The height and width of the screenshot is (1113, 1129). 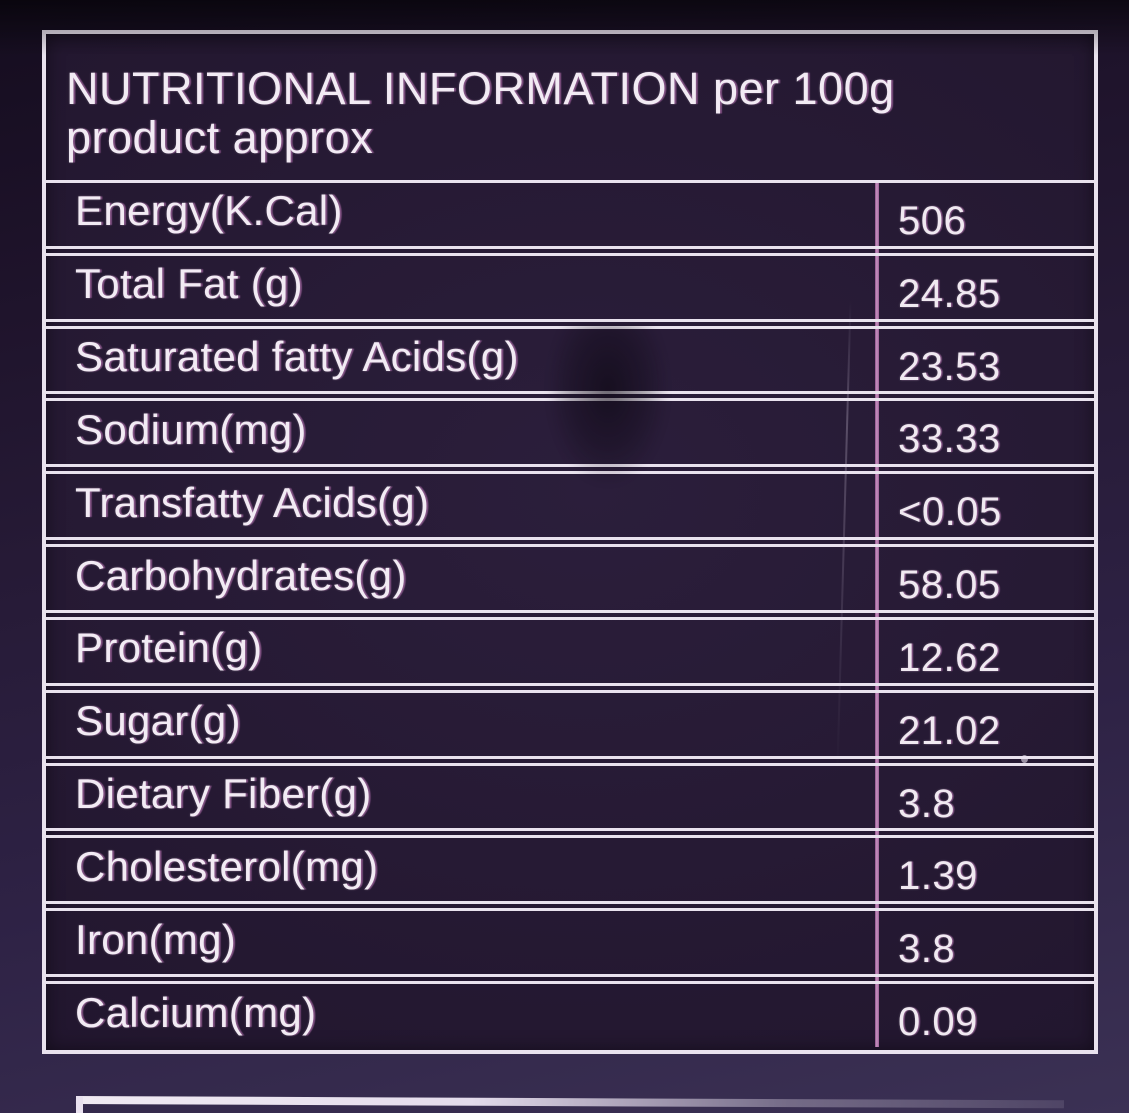 What do you see at coordinates (570, 797) in the screenshot?
I see `table-row-dietary-fiber: Dietary Fiber(g) 3.8` at bounding box center [570, 797].